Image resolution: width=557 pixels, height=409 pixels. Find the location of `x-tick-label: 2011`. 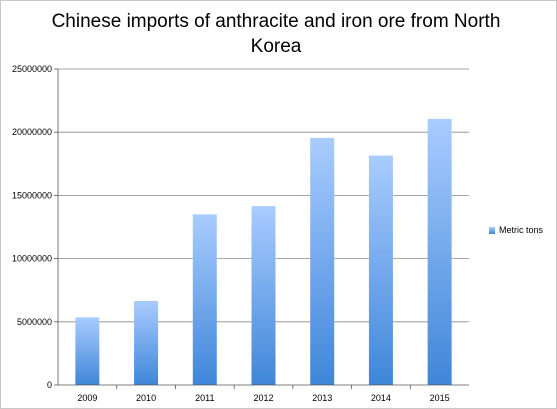

x-tick-label: 2011 is located at coordinates (204, 398).